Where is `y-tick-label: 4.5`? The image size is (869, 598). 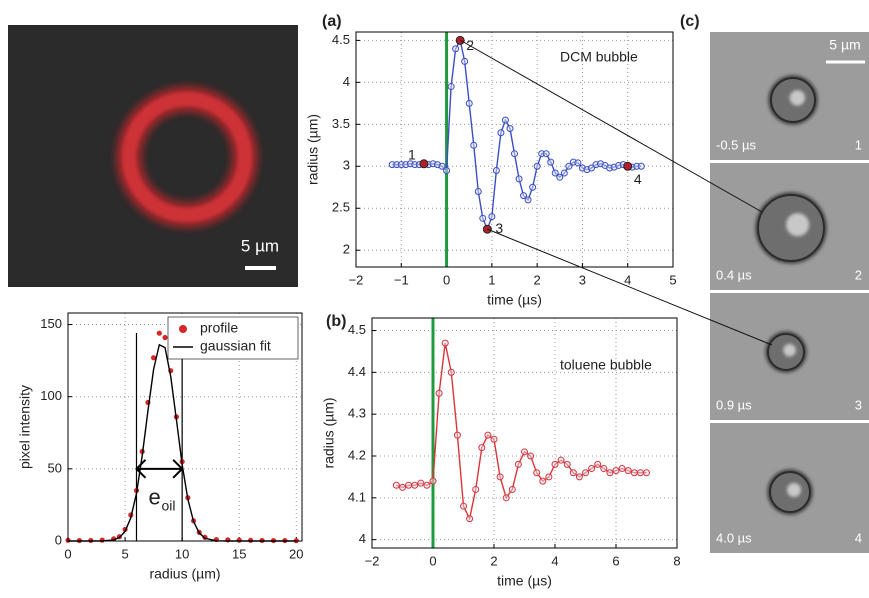
y-tick-label: 4.5 is located at coordinates (341, 39).